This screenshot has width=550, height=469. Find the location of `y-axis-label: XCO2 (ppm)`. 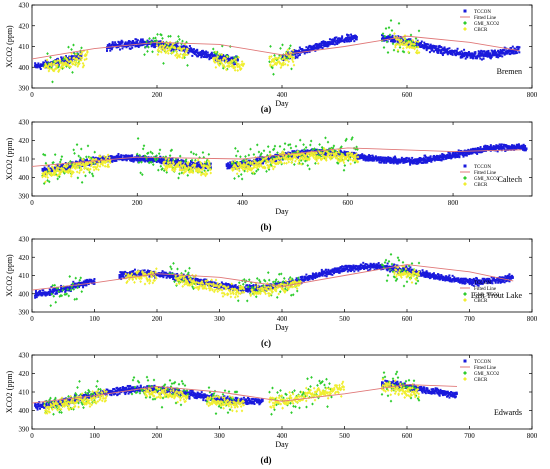

y-axis-label: XCO2 (ppm) is located at coordinates (9, 46).